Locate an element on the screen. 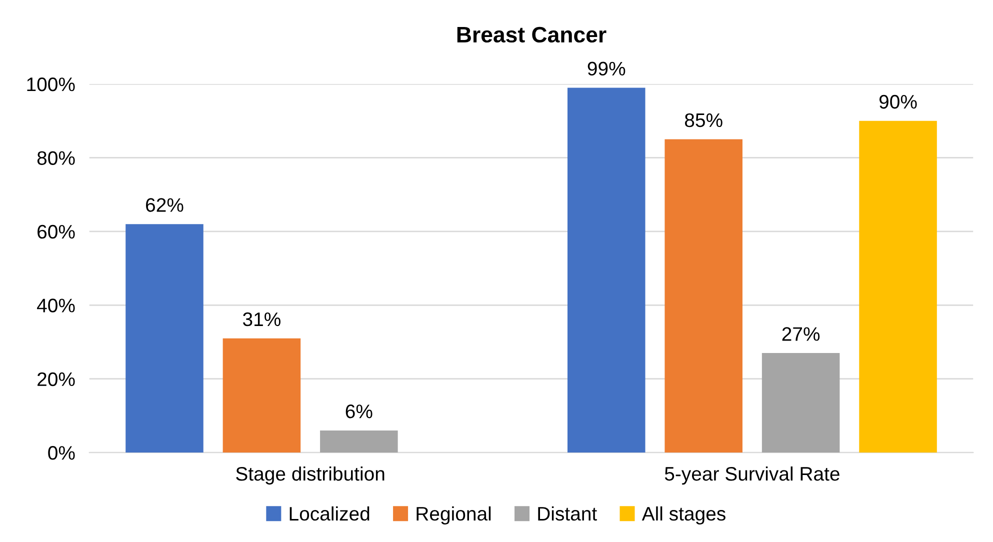 Image resolution: width=993 pixels, height=542 pixels. data-label: 62% is located at coordinates (165, 205).